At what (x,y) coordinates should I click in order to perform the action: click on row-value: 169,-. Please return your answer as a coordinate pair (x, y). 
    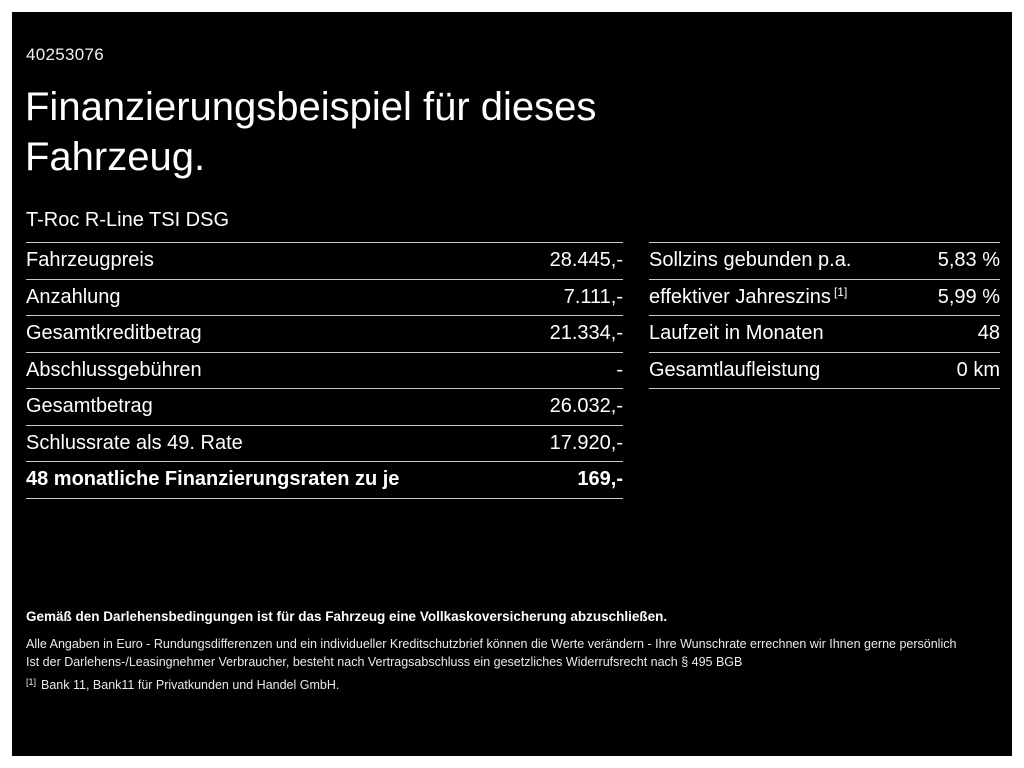
    Looking at the image, I should click on (600, 479).